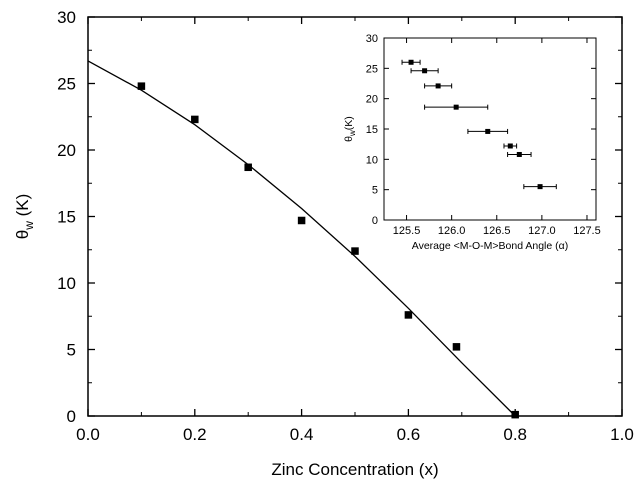 Image resolution: width=638 pixels, height=486 pixels. What do you see at coordinates (372, 100) in the screenshot?
I see `inset-y-tick-label: 20` at bounding box center [372, 100].